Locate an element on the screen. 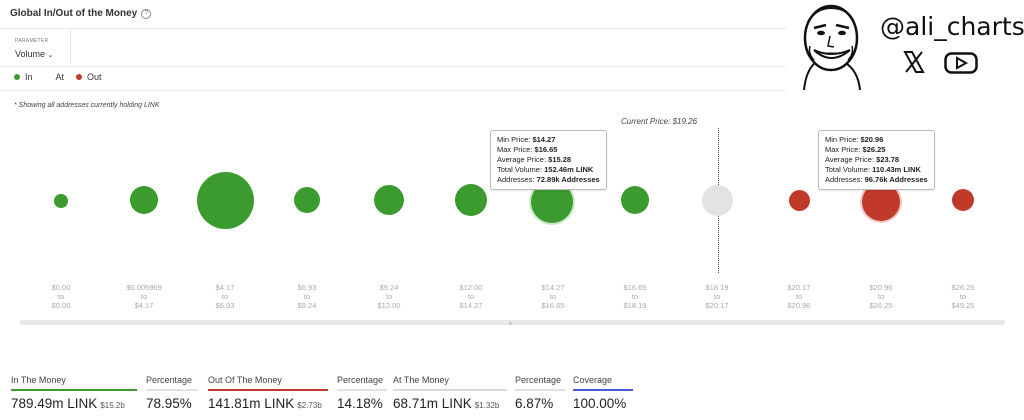  range-to: $49.25 is located at coordinates (963, 305).